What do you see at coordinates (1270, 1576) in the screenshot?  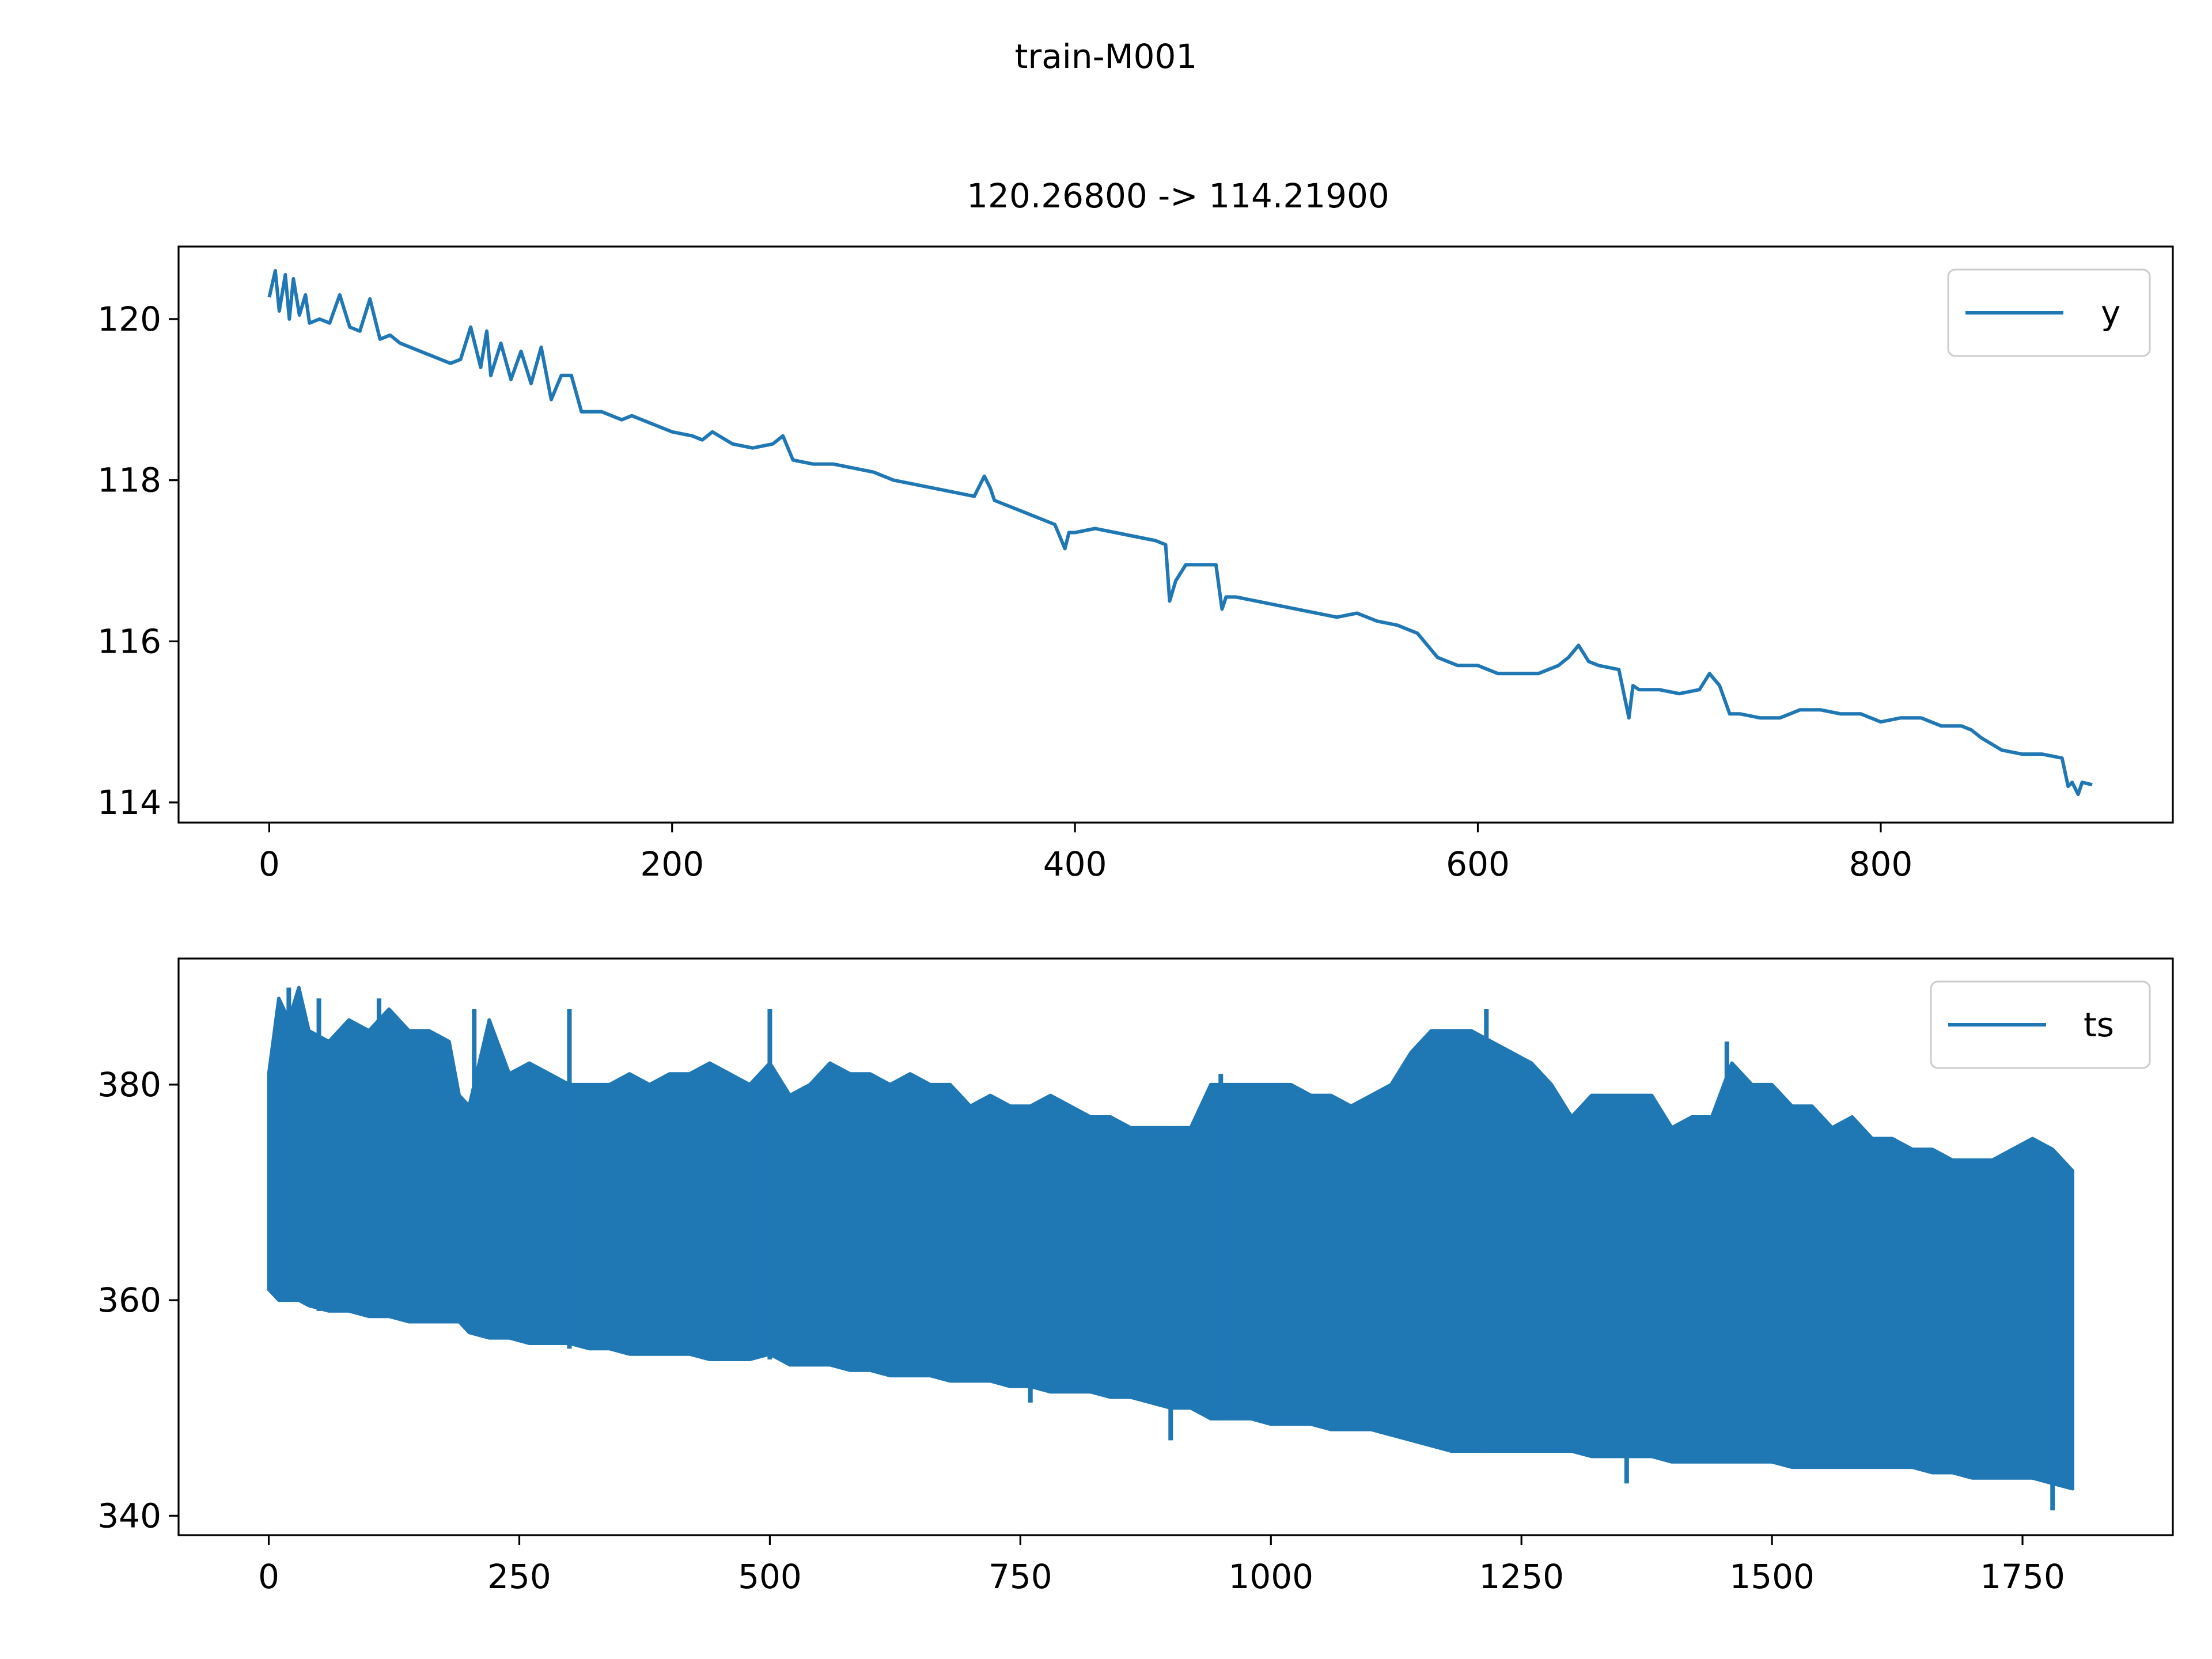 I see `bottom-x-tick-label: 1000` at bounding box center [1270, 1576].